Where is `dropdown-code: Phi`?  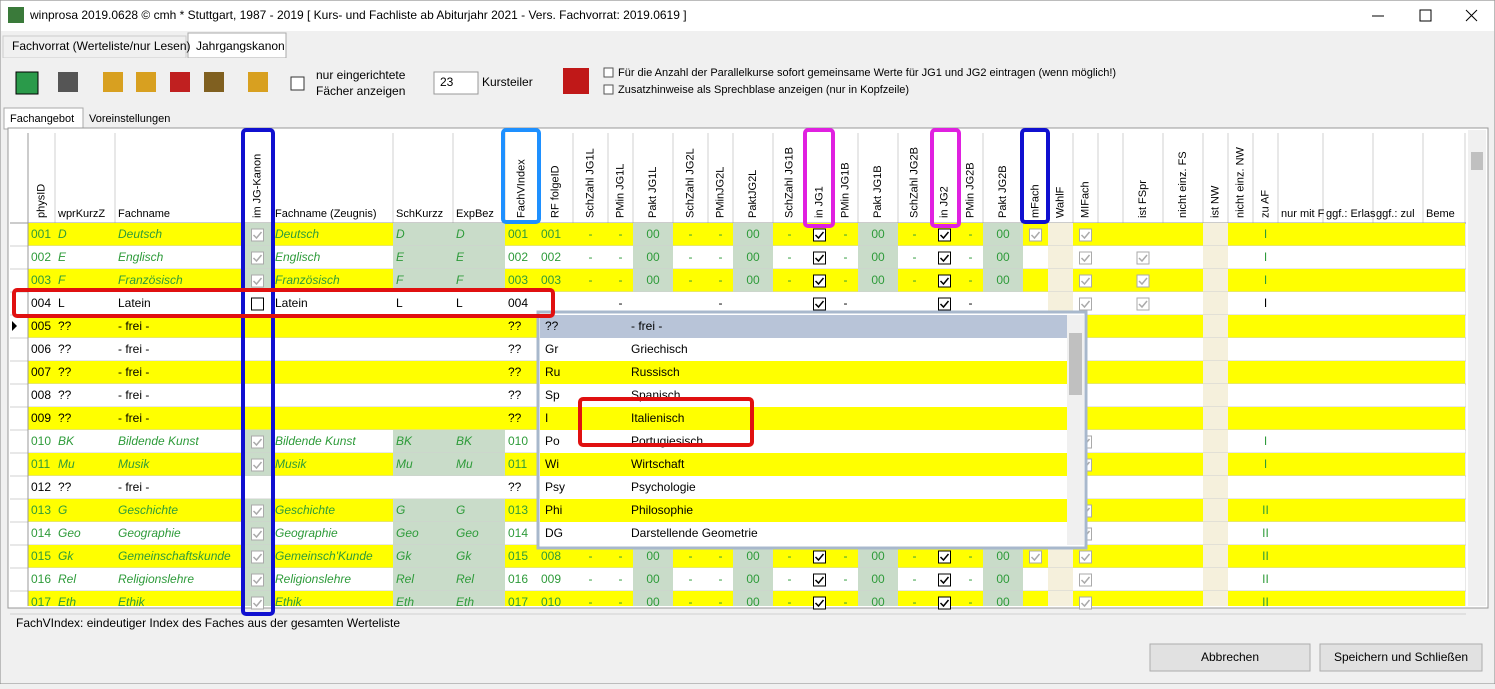
dropdown-code: Phi is located at coordinates (553, 510).